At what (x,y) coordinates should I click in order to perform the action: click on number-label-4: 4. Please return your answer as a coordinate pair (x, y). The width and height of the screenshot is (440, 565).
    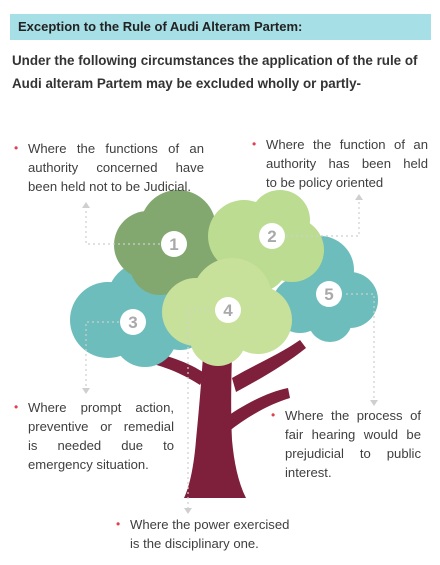
    Looking at the image, I should click on (228, 310).